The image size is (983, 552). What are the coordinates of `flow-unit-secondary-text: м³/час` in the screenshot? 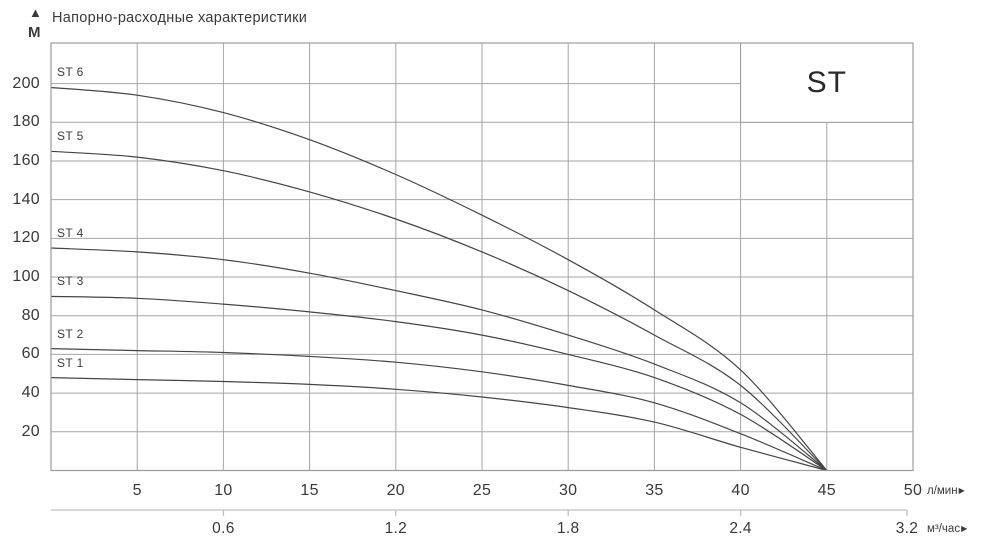 It's located at (944, 529).